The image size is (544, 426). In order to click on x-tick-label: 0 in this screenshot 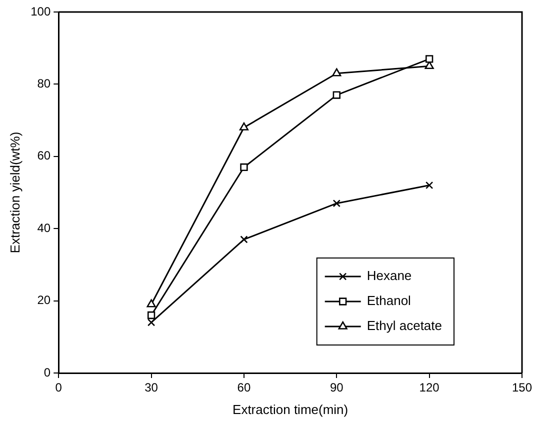, I will do `click(58, 387)`.